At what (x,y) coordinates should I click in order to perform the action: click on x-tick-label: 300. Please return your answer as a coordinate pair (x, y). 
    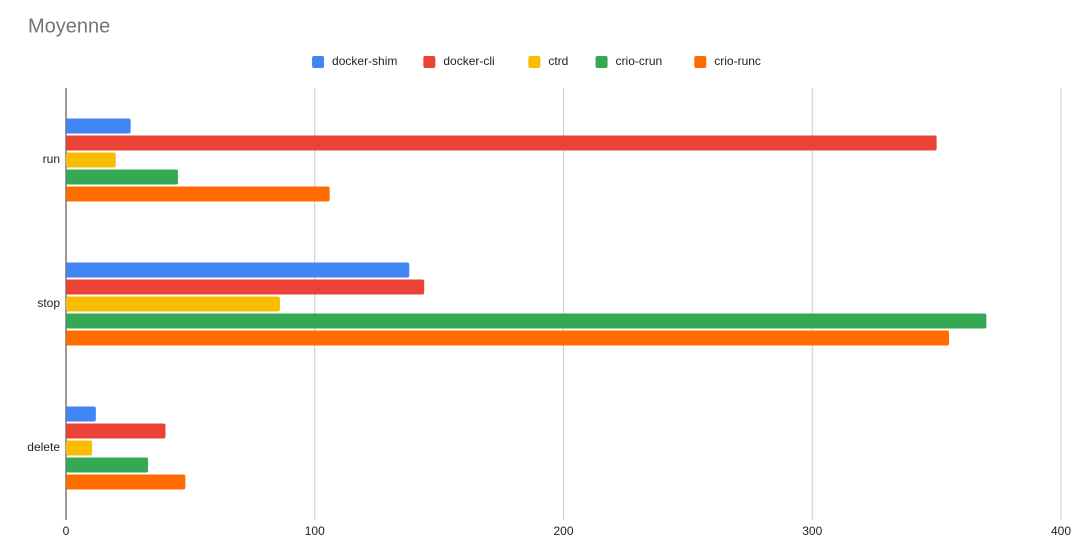
    Looking at the image, I should click on (812, 531).